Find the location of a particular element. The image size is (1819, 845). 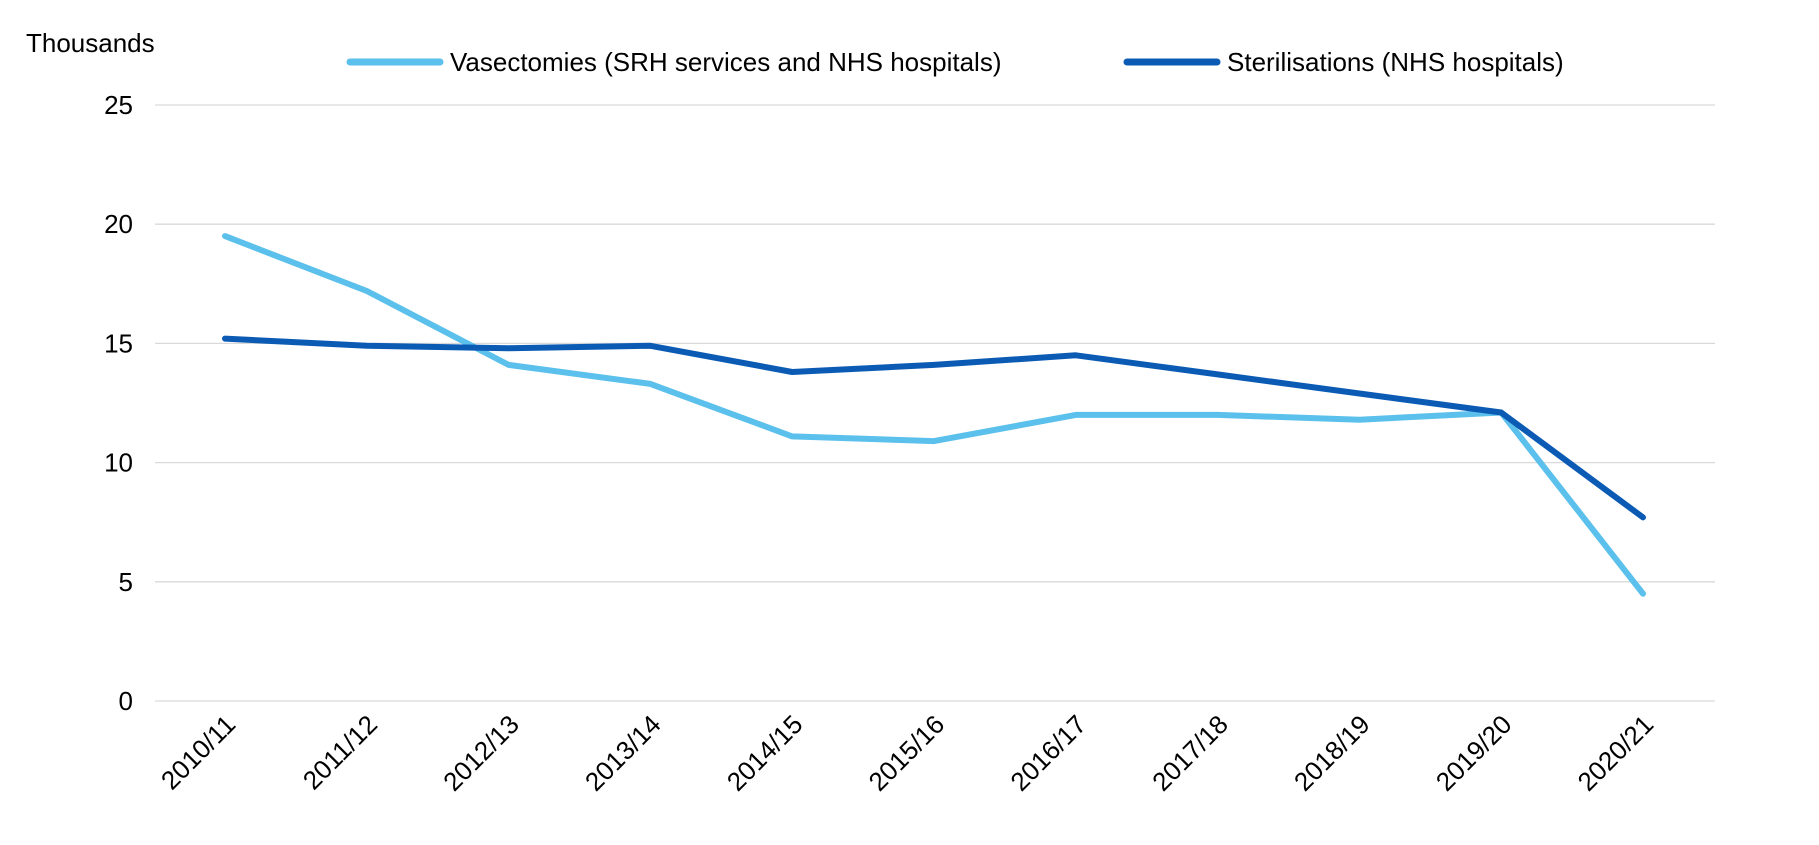

x-tick-label: 2020/21 is located at coordinates (1616, 753).